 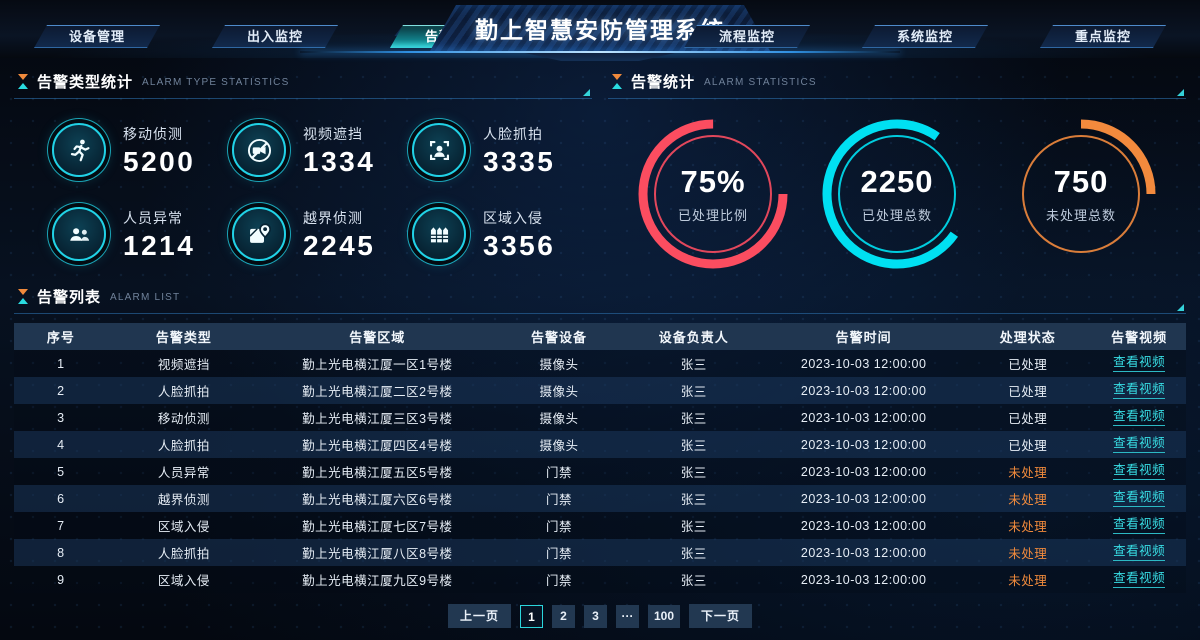 I want to click on person-abnormal-icon, so click(x=79, y=234).